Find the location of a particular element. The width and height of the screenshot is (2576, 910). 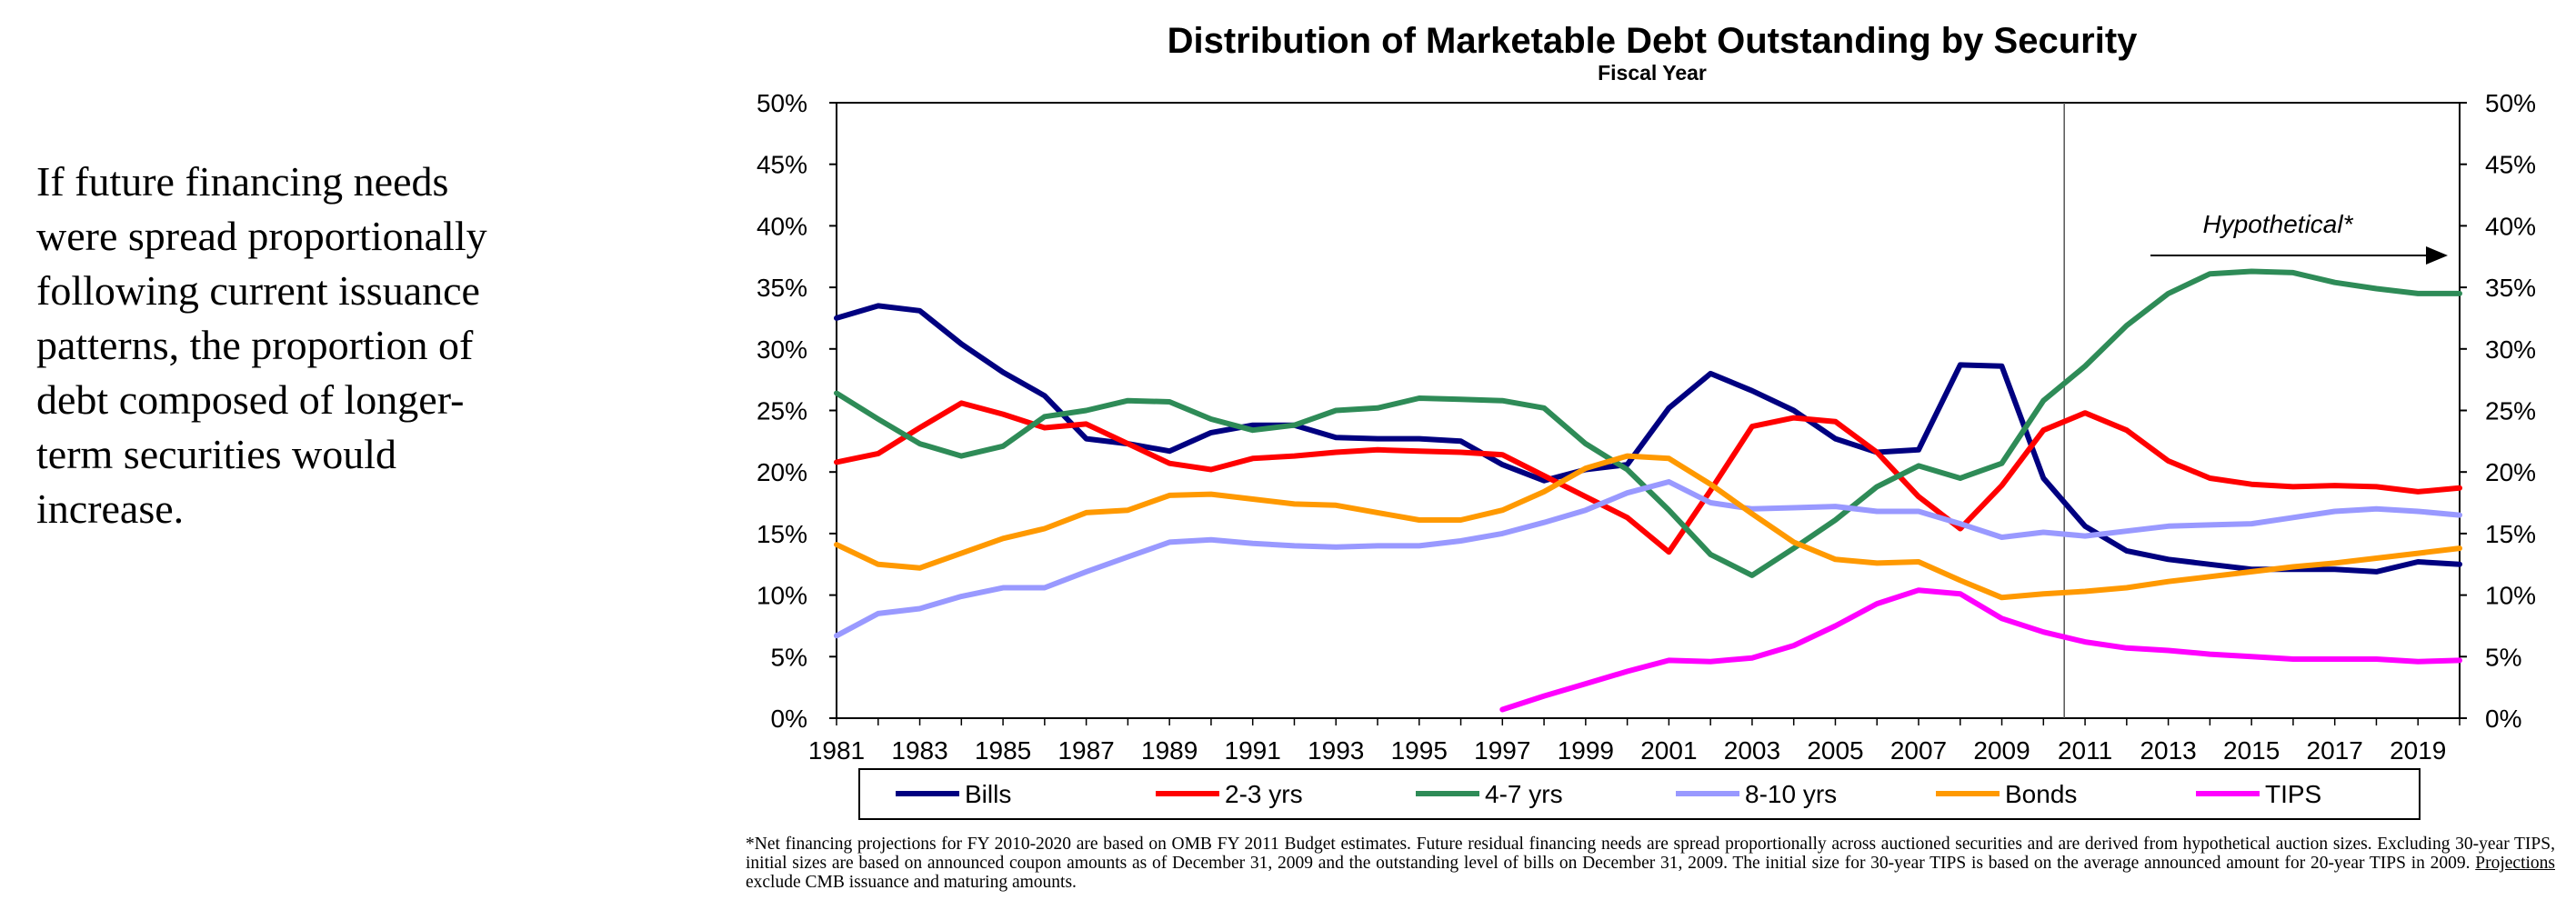

footnote-underlined: Projections is located at coordinates (2515, 863).